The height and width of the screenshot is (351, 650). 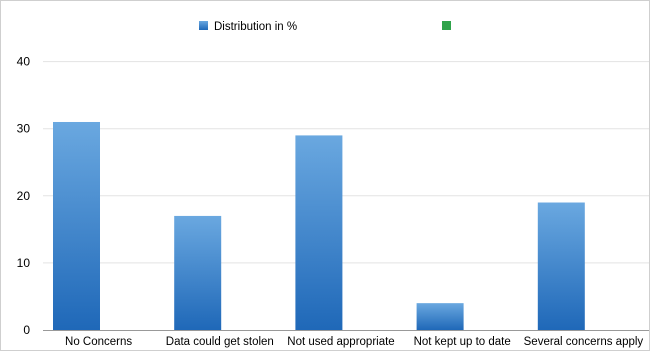 What do you see at coordinates (325, 27) in the screenshot?
I see `legend: Distribution in %` at bounding box center [325, 27].